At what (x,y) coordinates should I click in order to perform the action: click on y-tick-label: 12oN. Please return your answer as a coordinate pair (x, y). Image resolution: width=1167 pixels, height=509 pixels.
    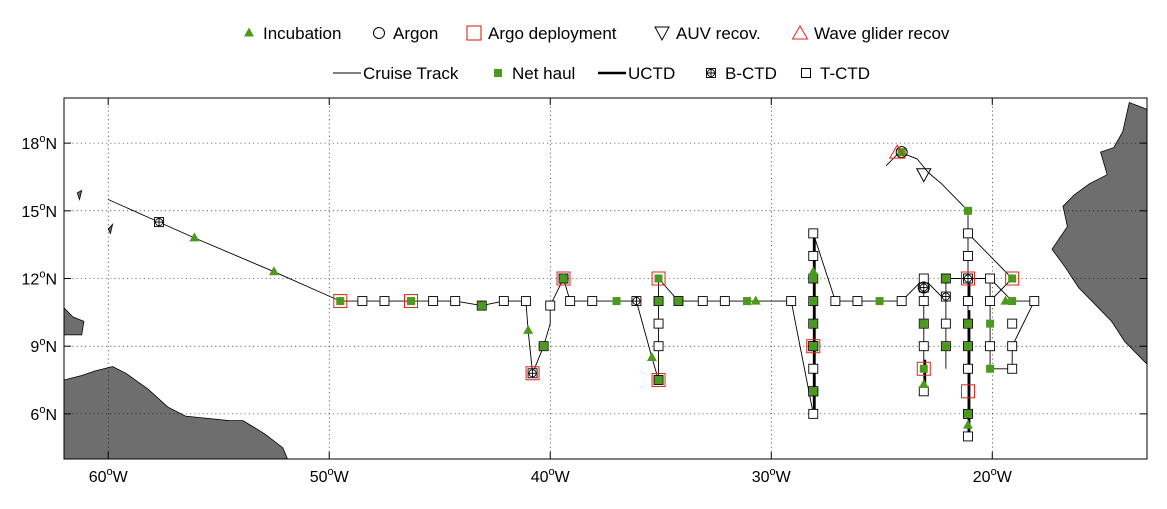
    Looking at the image, I should click on (39, 279).